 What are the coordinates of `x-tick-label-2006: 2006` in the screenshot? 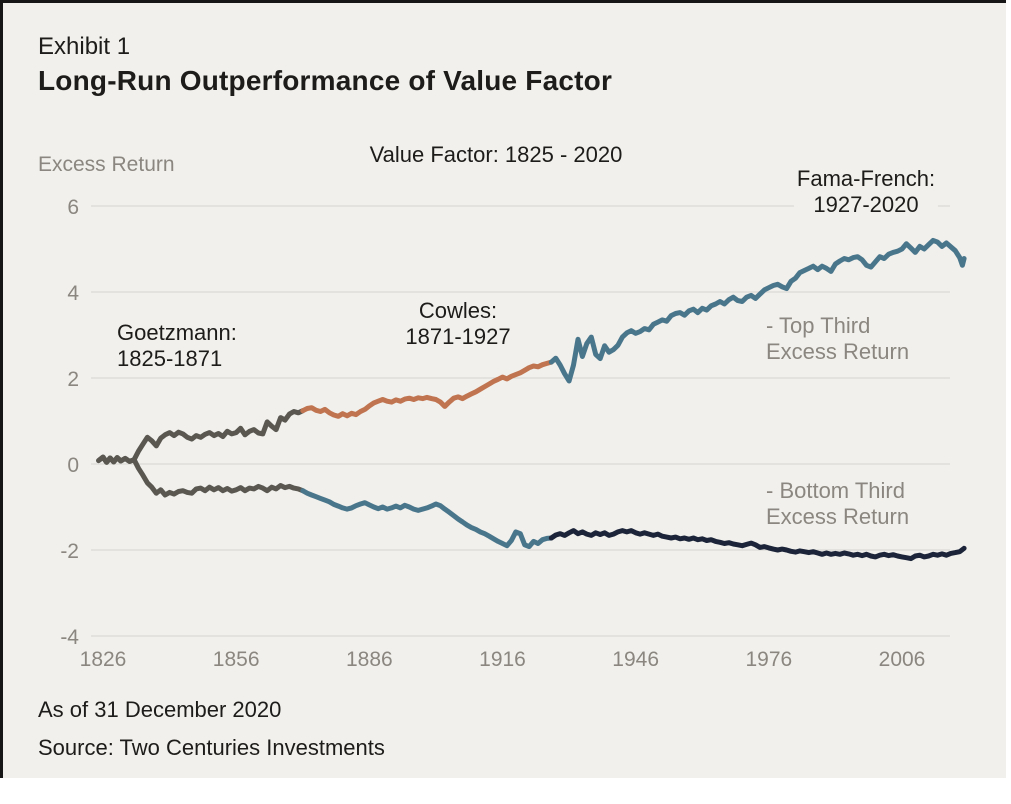 It's located at (902, 659).